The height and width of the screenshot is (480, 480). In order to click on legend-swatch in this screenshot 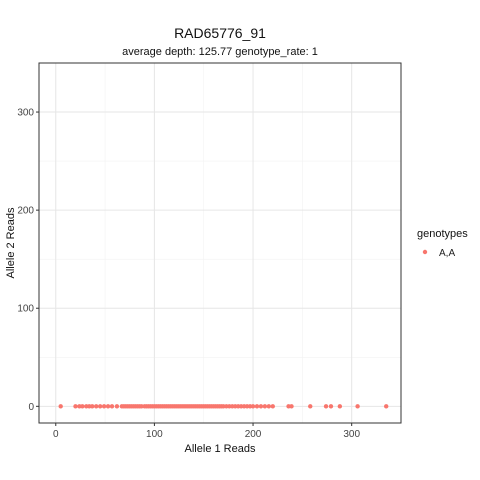, I will do `click(425, 252)`.